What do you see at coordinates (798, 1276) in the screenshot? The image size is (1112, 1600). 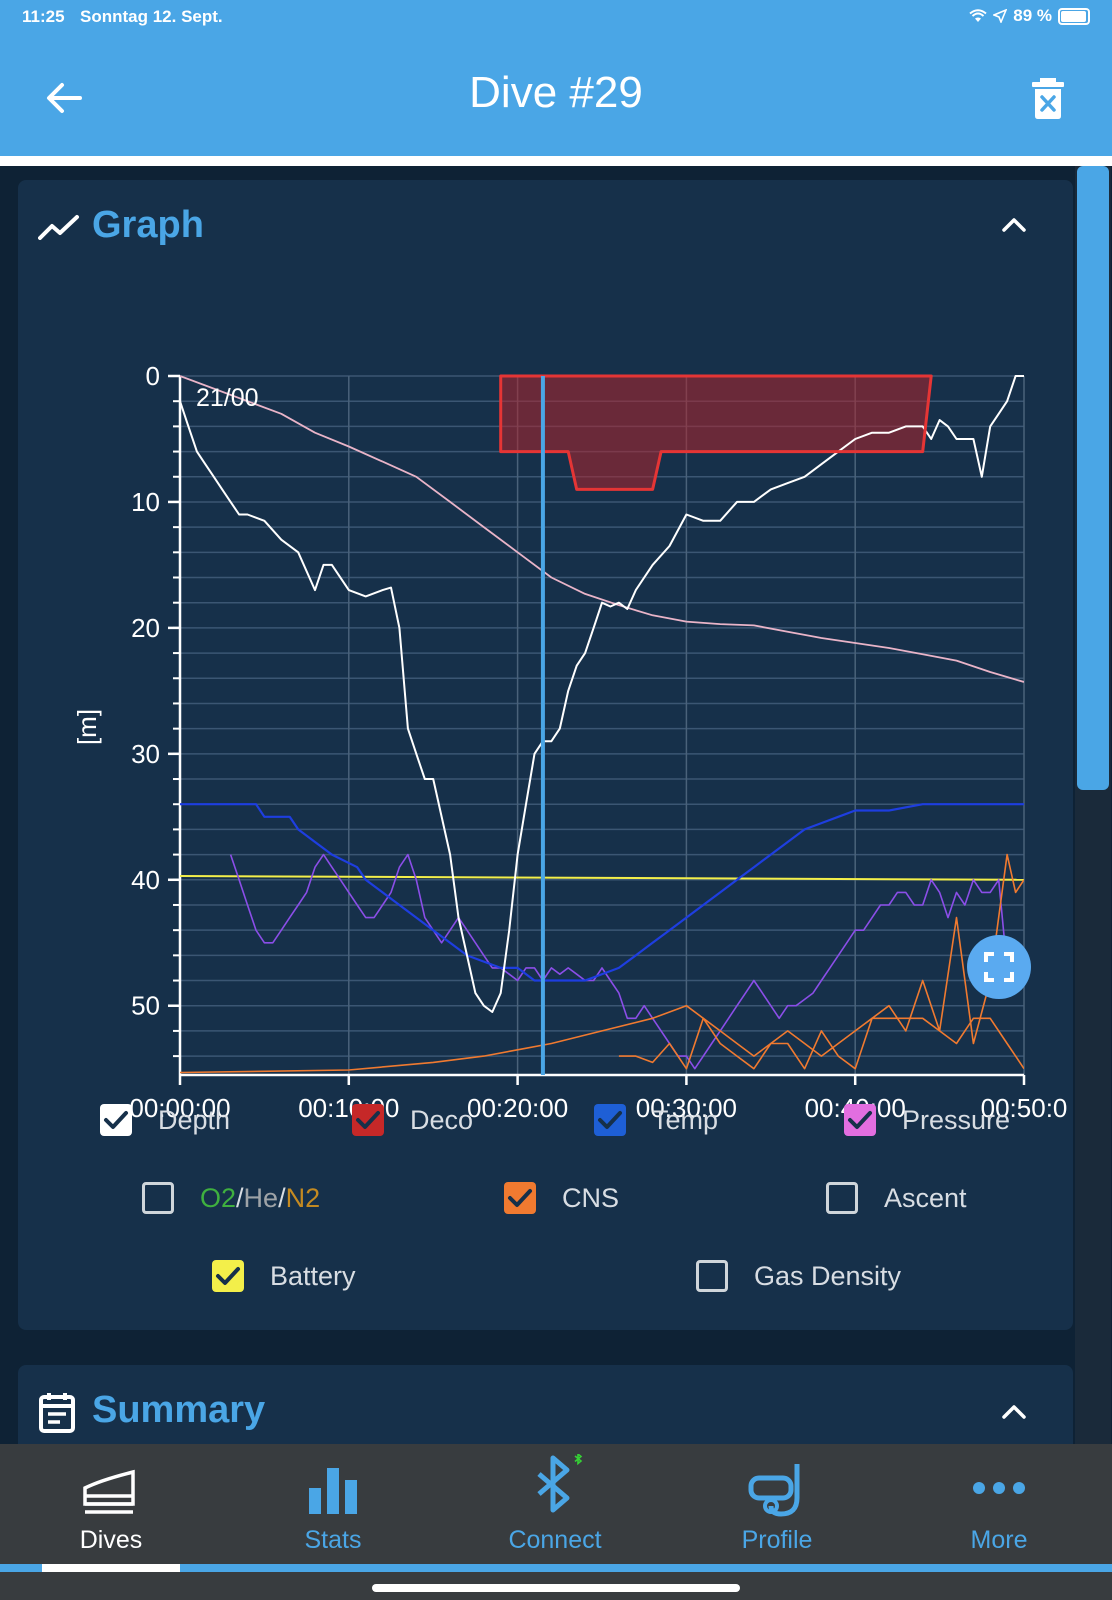 I see `legend-gas-density: Gas Density` at bounding box center [798, 1276].